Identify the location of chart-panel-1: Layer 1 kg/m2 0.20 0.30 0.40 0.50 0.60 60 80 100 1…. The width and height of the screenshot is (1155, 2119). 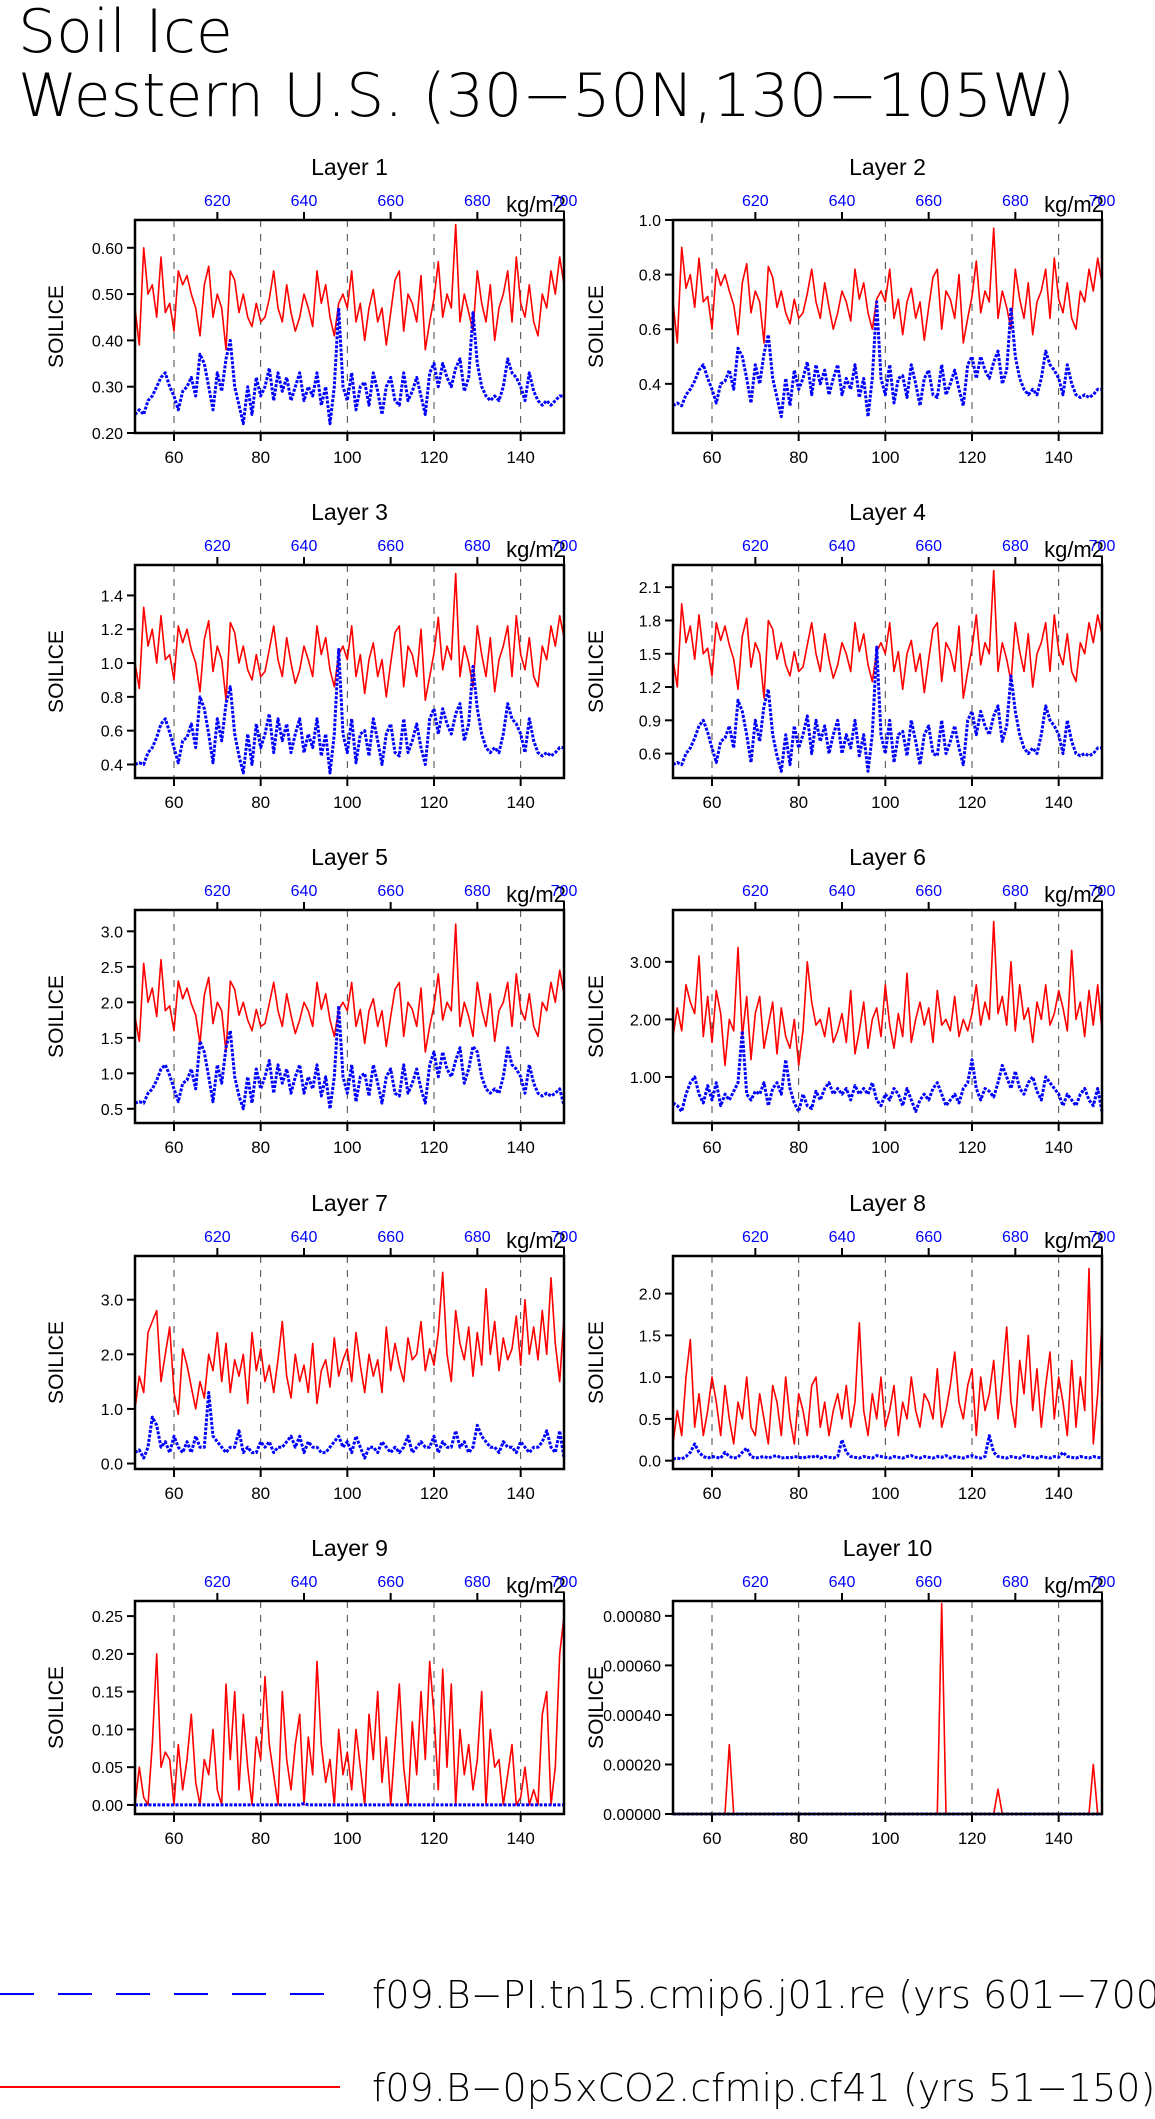
(311, 310).